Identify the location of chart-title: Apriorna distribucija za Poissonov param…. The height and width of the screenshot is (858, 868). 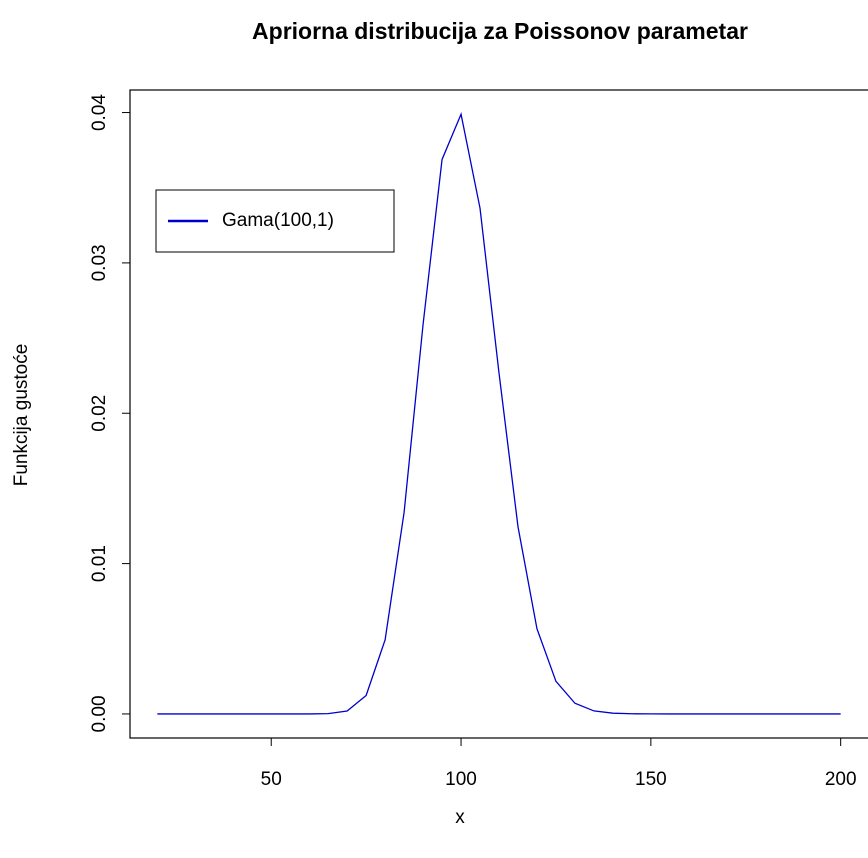
(500, 31).